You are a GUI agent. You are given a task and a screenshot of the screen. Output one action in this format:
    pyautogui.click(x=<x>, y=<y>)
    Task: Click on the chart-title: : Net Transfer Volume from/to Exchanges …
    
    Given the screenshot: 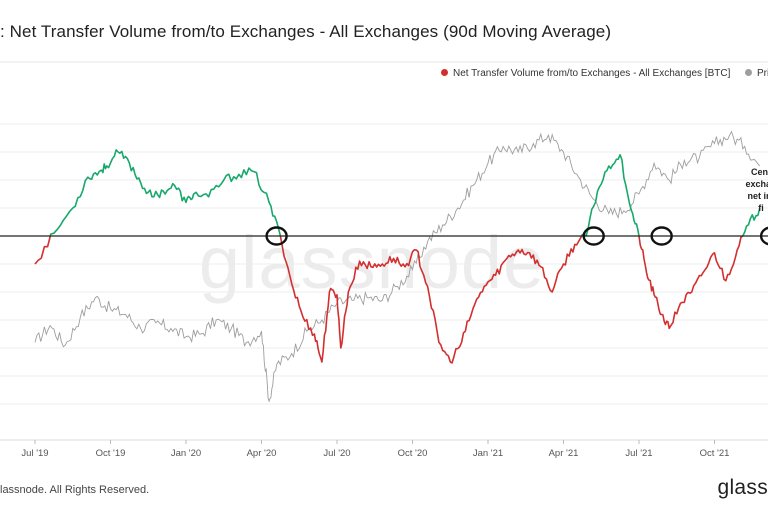 What is the action you would take?
    pyautogui.click(x=306, y=31)
    